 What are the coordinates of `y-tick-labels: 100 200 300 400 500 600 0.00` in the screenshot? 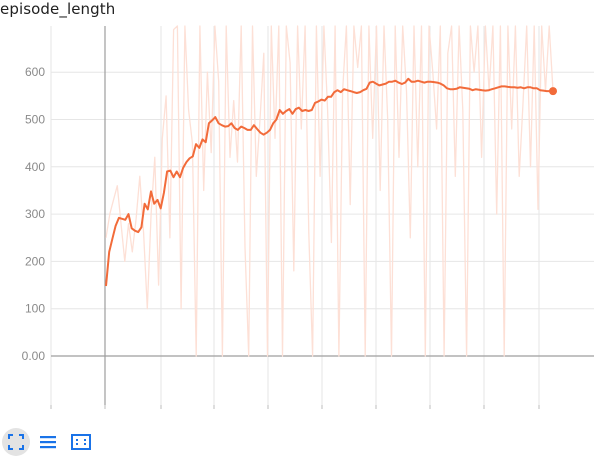 It's located at (34, 214).